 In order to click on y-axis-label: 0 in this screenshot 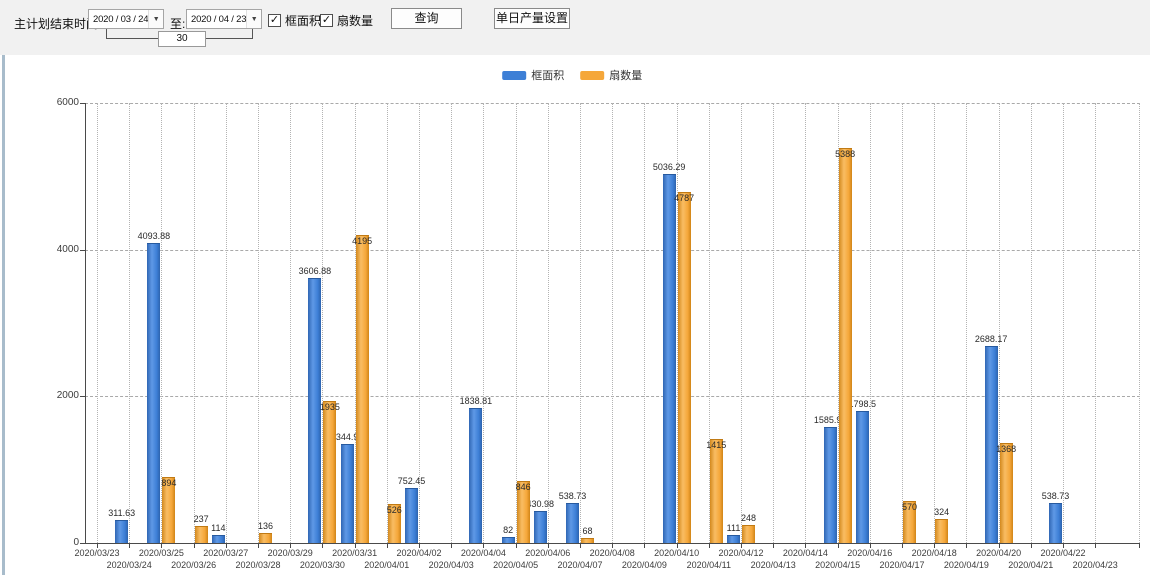, I will do `click(76, 542)`.